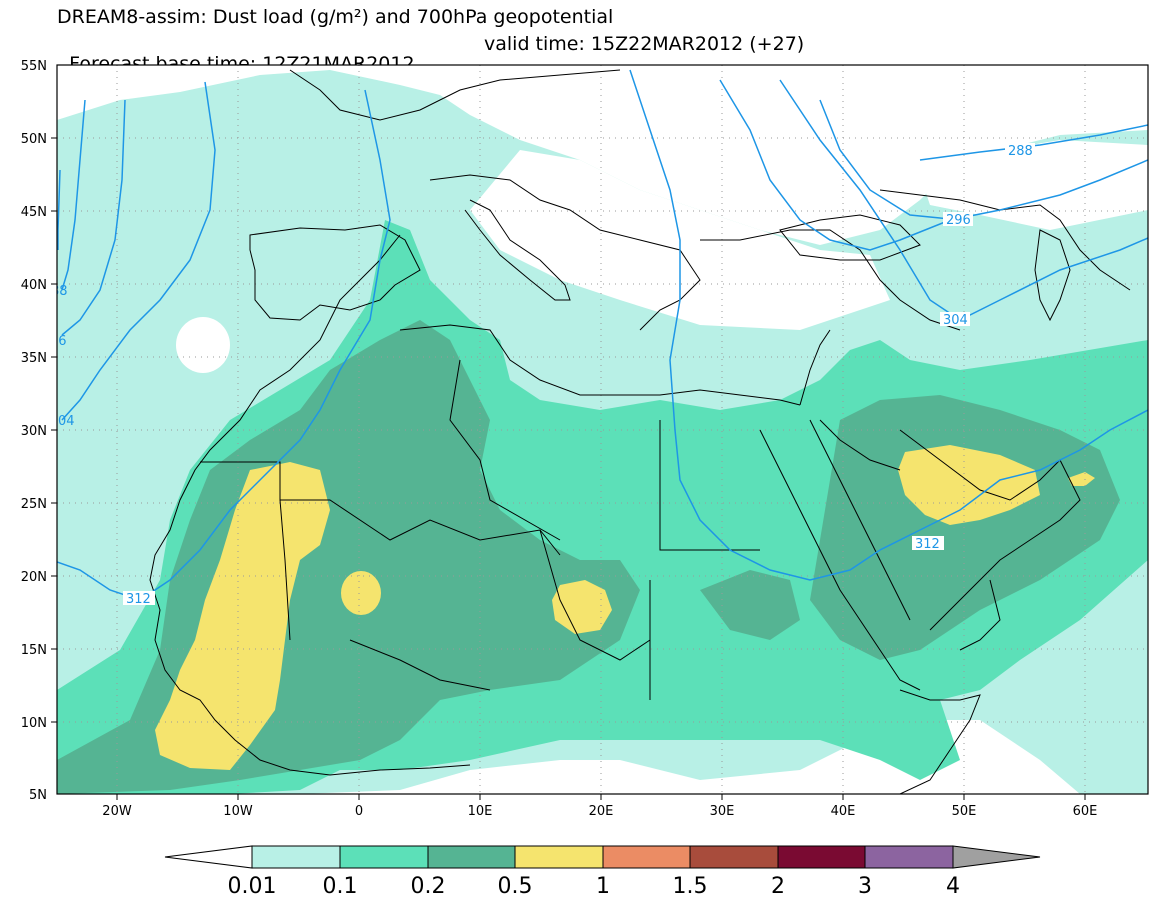  Describe the element at coordinates (927, 544) in the screenshot. I see `contour-label-312-east: 312` at that location.